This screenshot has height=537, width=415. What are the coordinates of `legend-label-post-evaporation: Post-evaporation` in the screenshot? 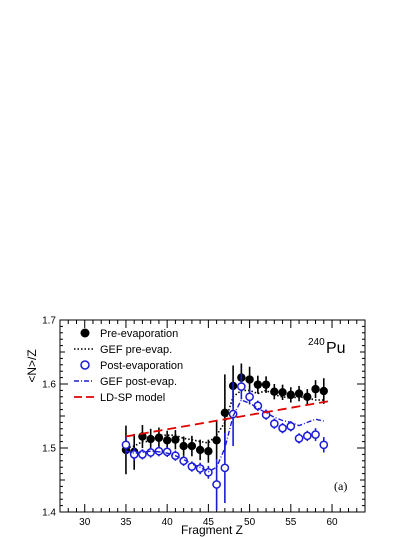 It's located at (141, 366).